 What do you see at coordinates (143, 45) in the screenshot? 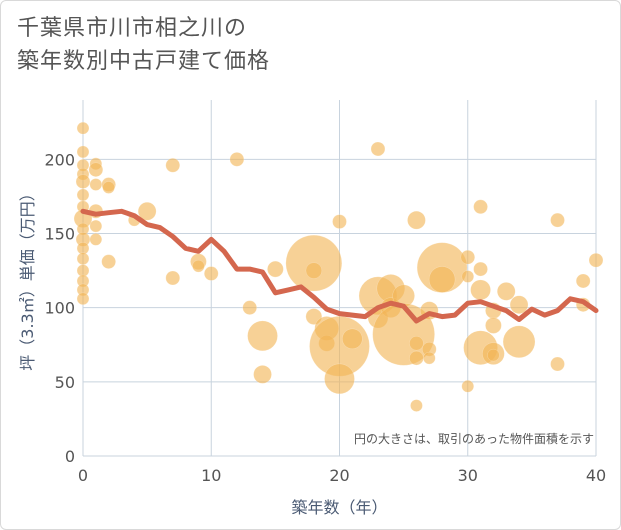
I see `chart-title: 千葉県市川市相之川の 築年数別中古戸建て価格` at bounding box center [143, 45].